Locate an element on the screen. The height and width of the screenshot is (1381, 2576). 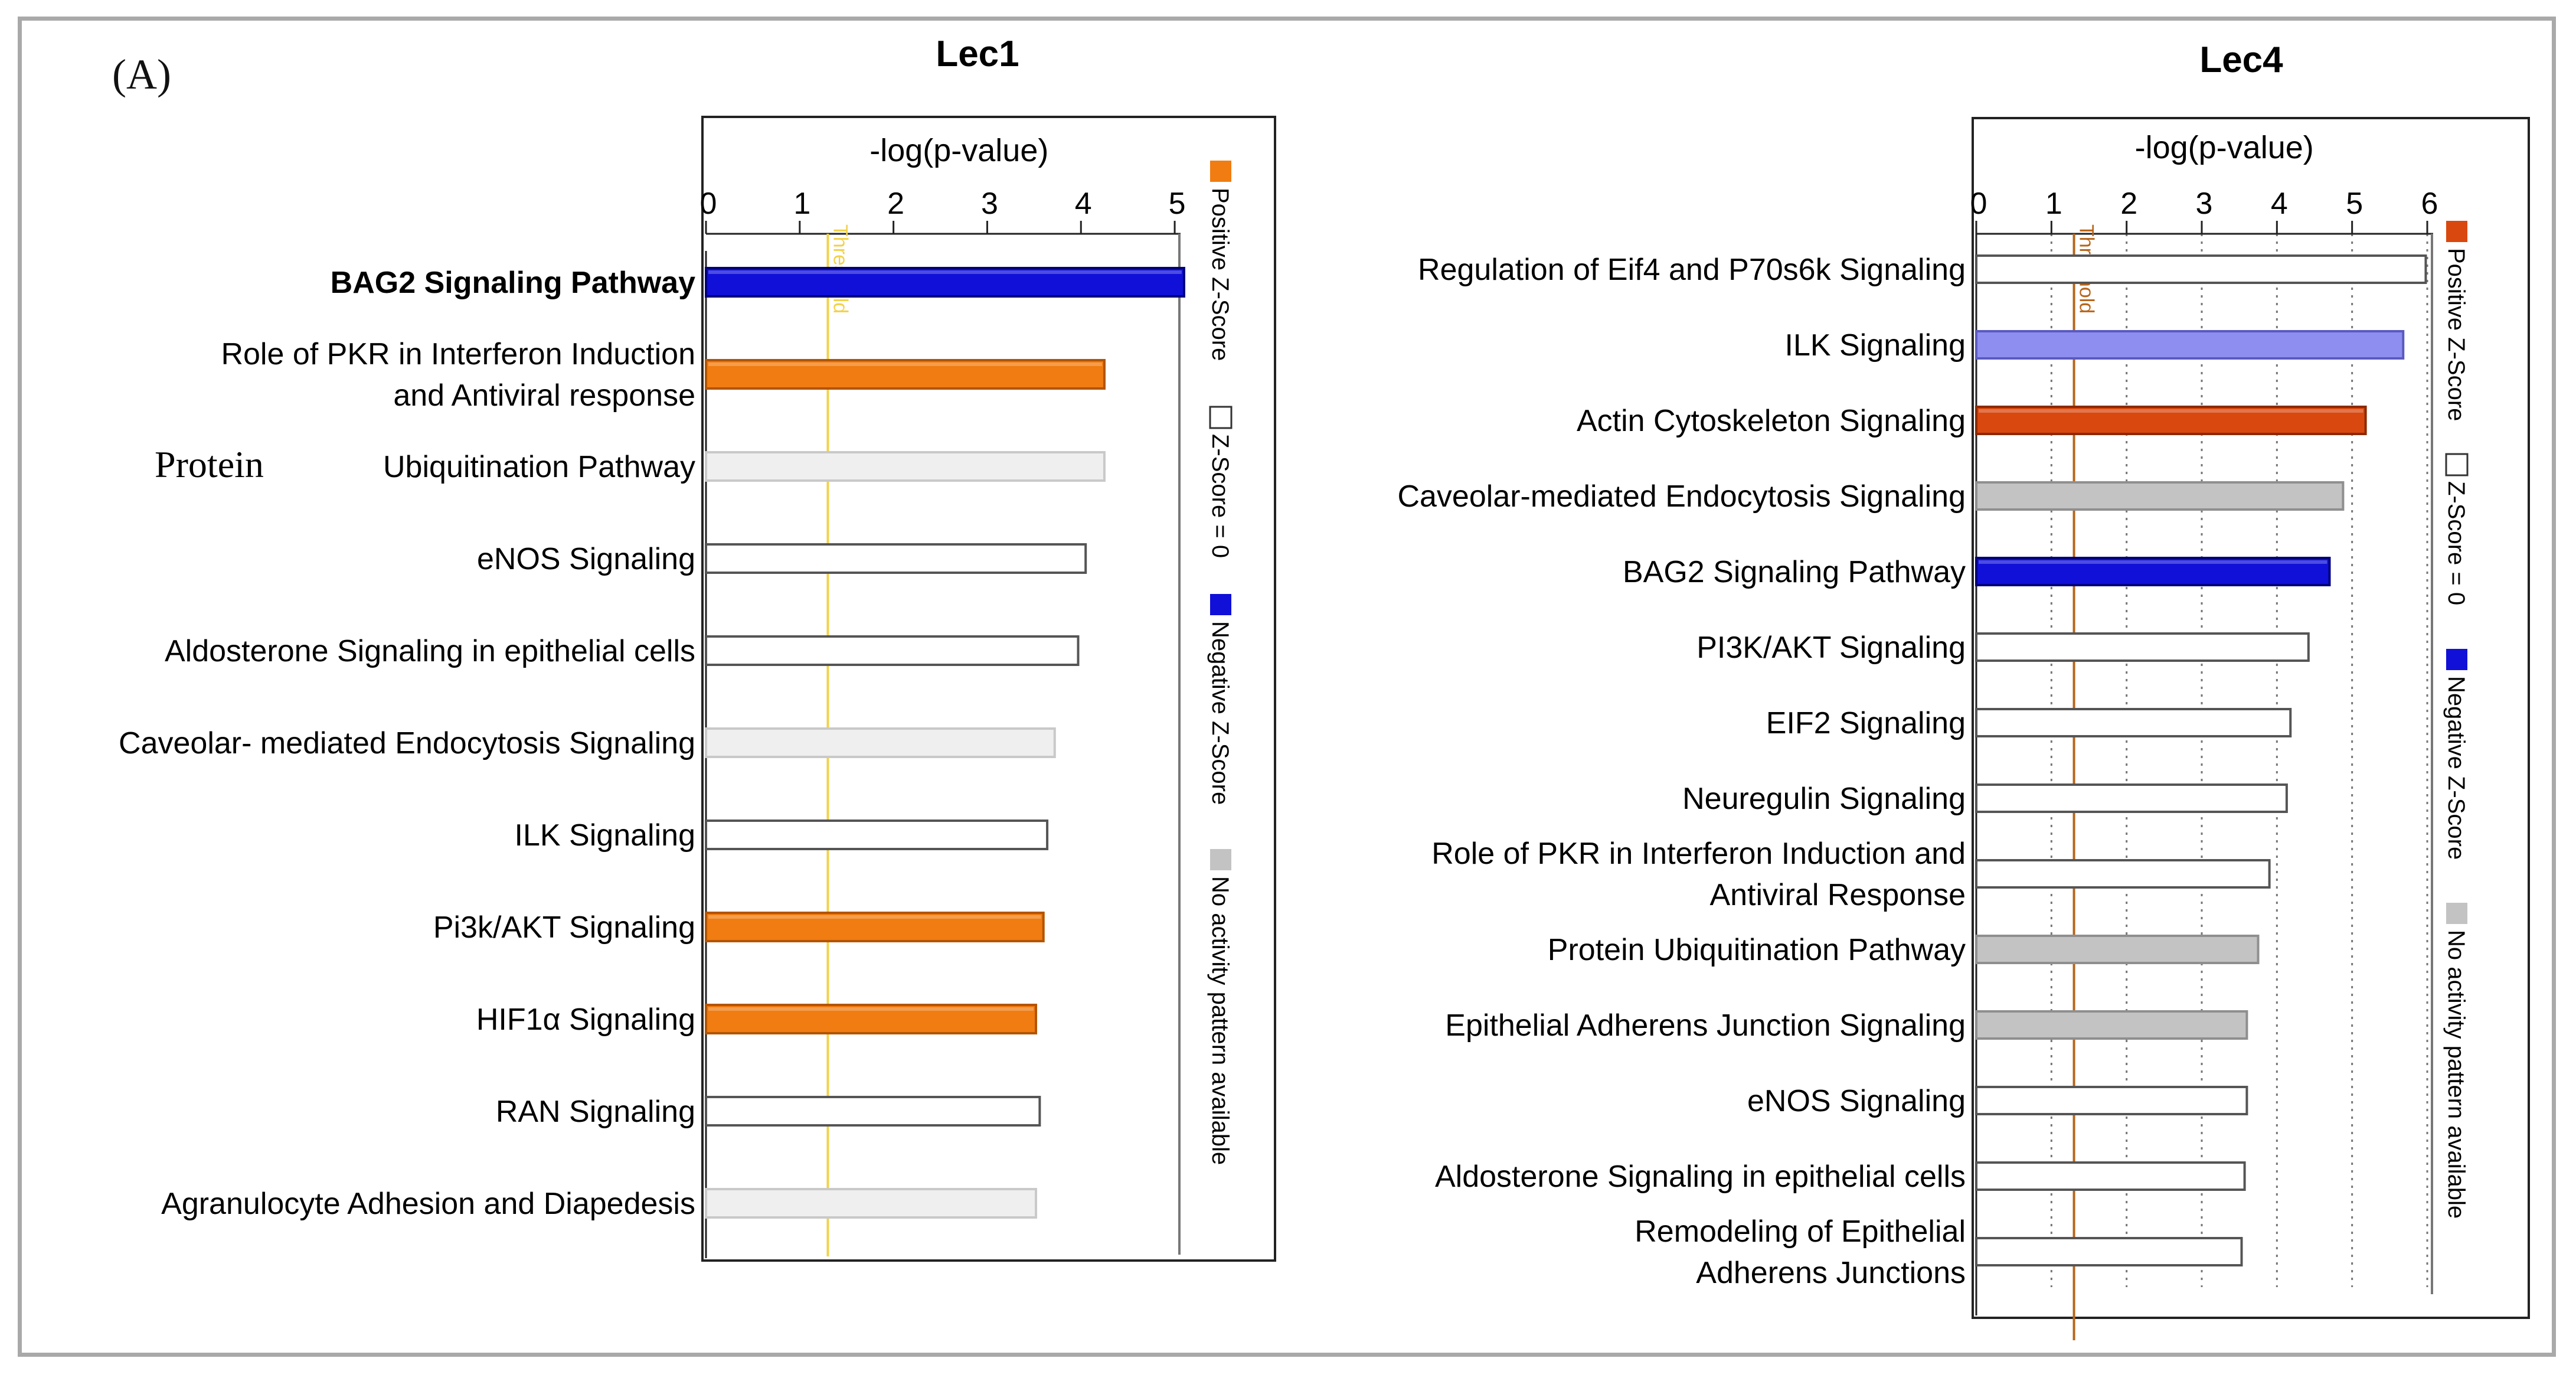
category-label: PI3K/AKT Signaling is located at coordinates (1831, 648).